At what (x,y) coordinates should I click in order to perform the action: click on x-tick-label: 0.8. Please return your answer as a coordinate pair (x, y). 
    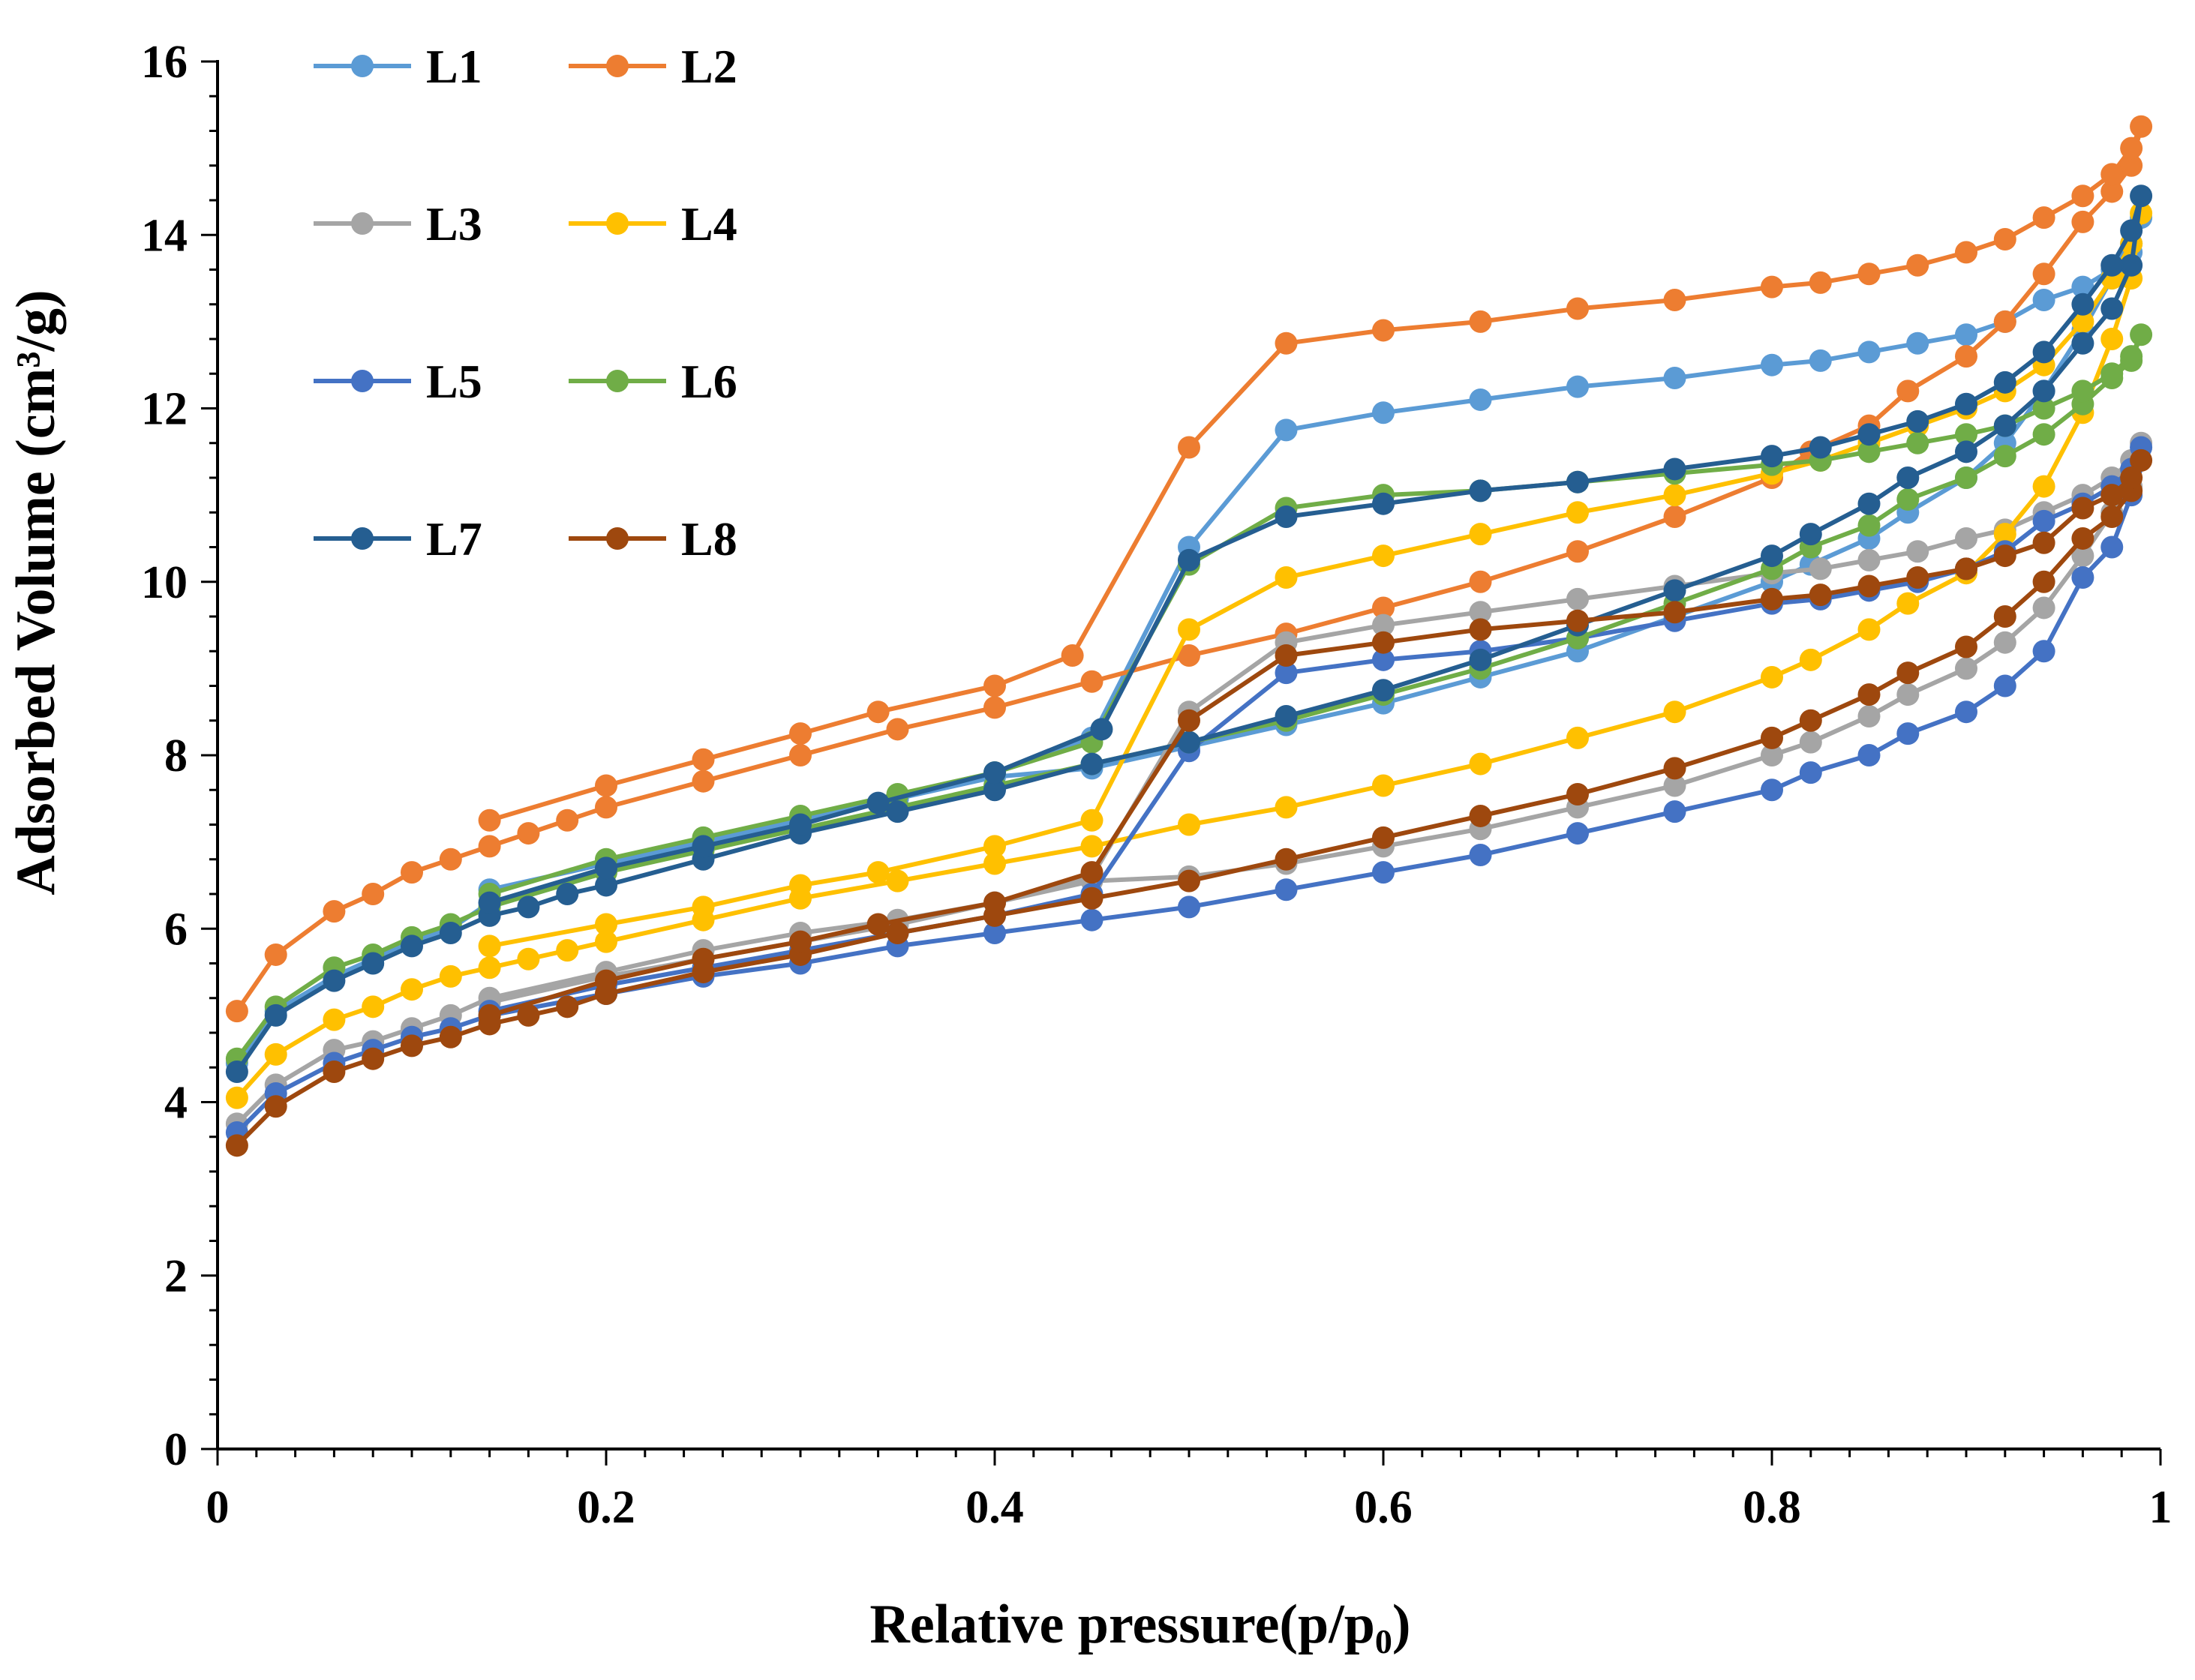
    Looking at the image, I should click on (1772, 1507).